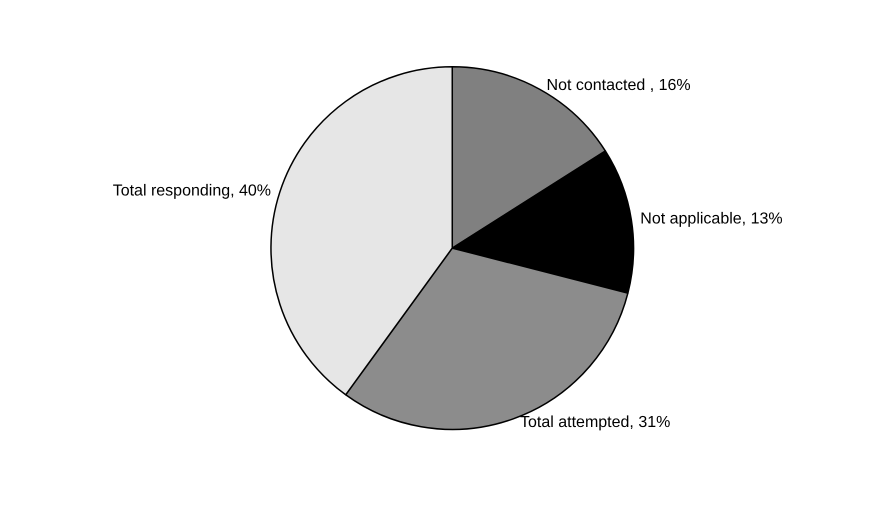 This screenshot has width=882, height=506. What do you see at coordinates (595, 422) in the screenshot?
I see `slice-label: Total attempted, 31%` at bounding box center [595, 422].